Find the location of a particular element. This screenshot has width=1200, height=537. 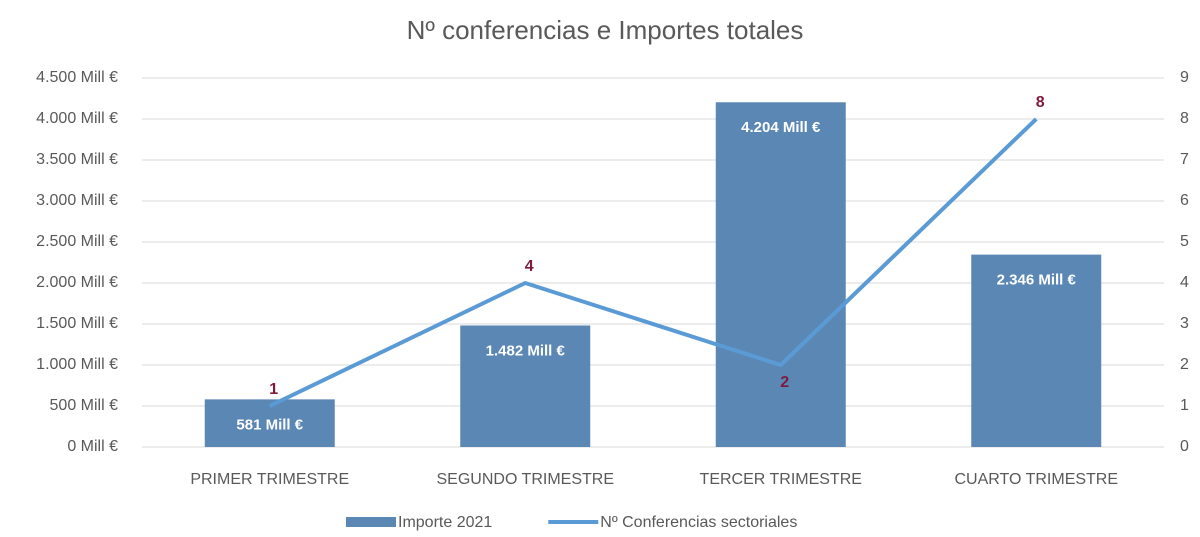

y-tick-label: 2.500 Mill € is located at coordinates (77, 241).